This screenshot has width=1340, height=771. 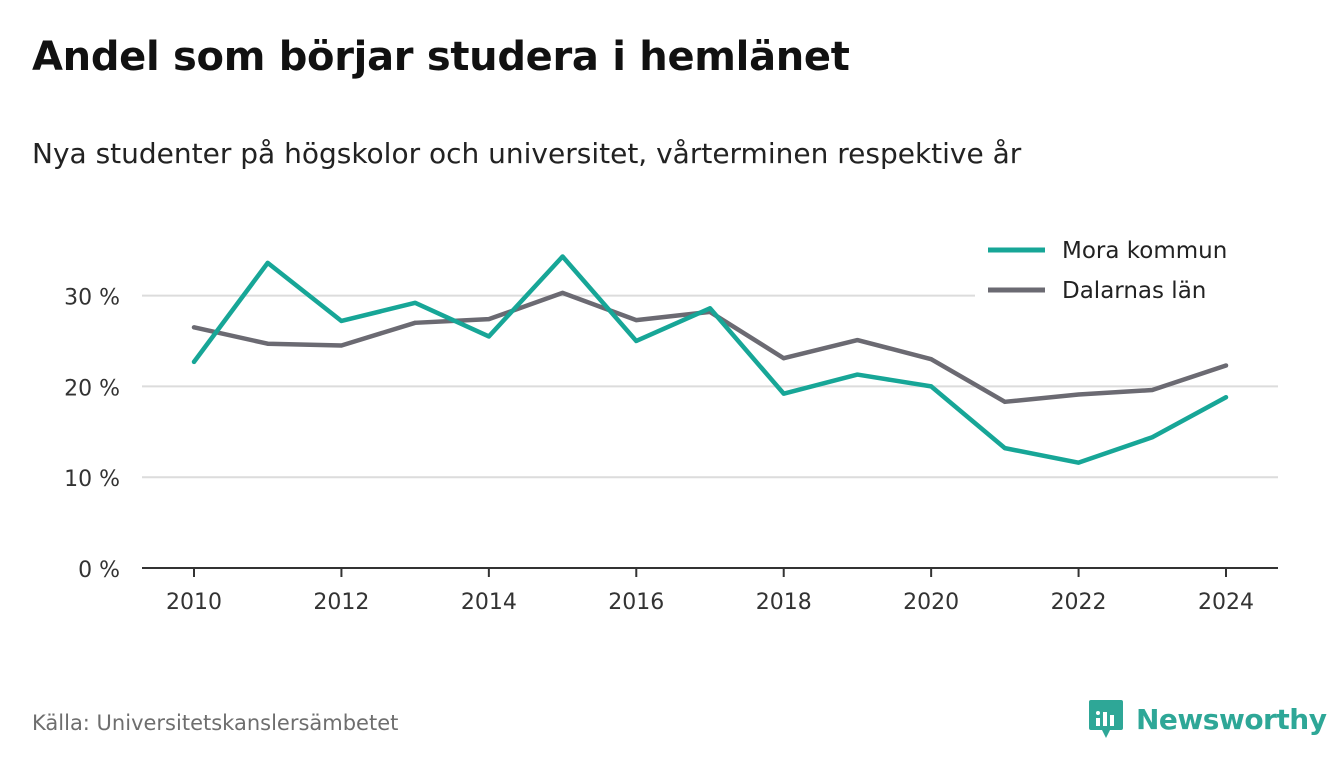 I want to click on chart-title: Andel som börjar studera i hemlänet, so click(x=441, y=57).